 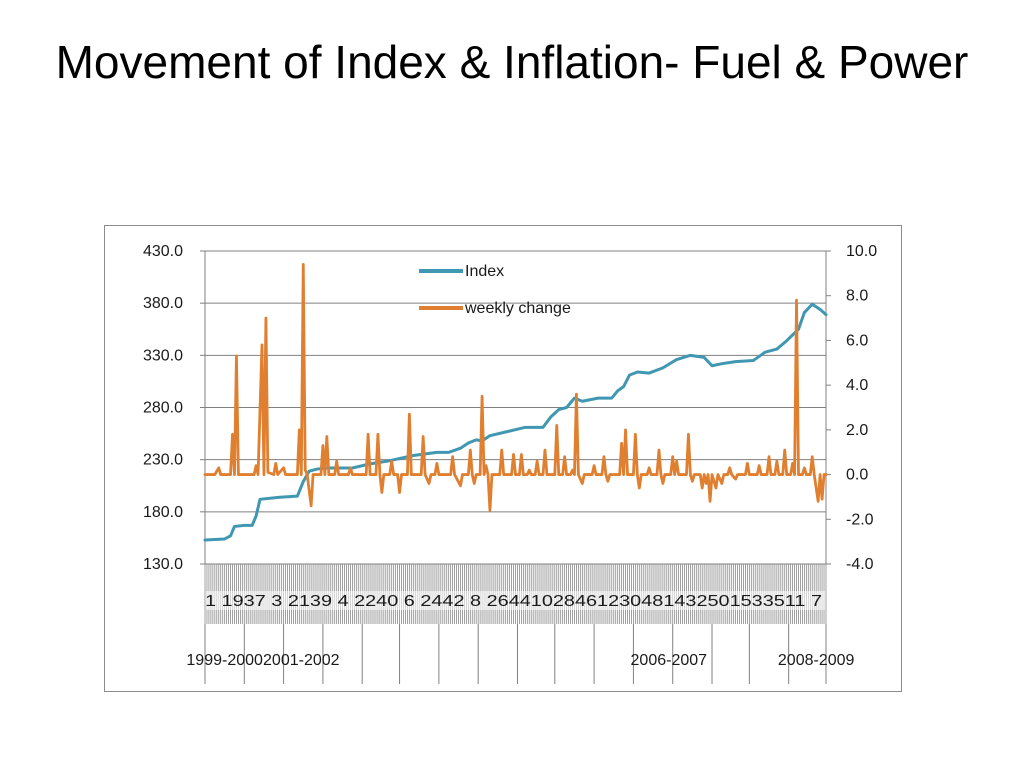 I want to click on right-axis-tick-label: 0.0, so click(x=857, y=475).